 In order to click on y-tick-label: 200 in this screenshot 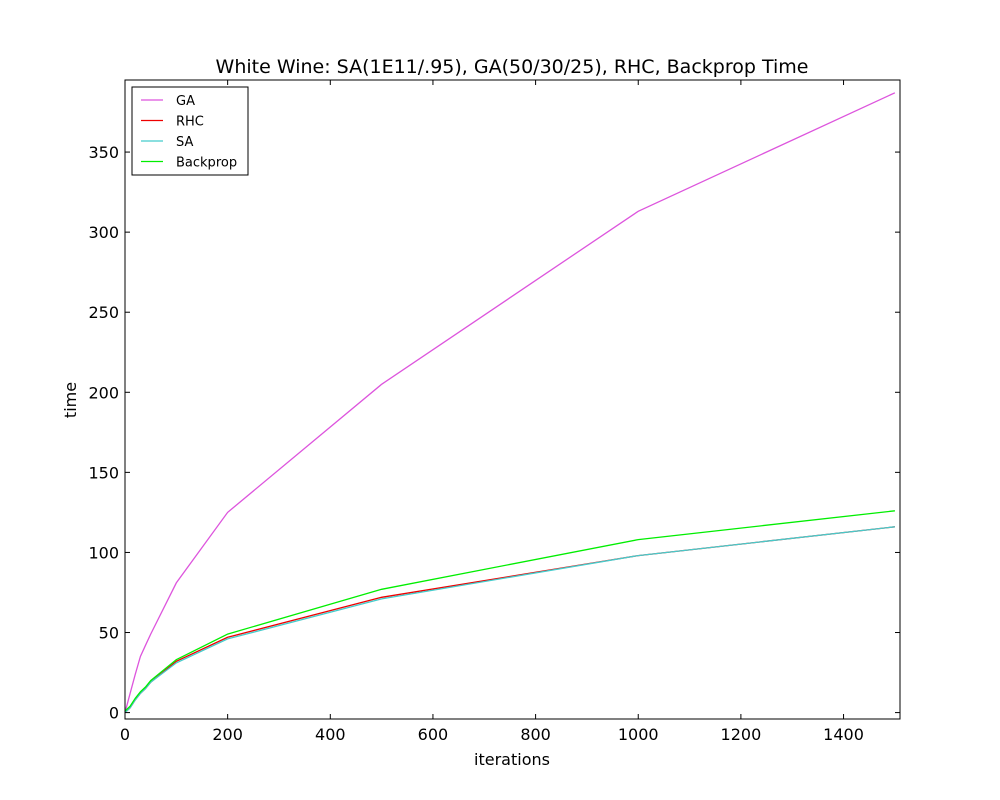, I will do `click(103, 392)`.